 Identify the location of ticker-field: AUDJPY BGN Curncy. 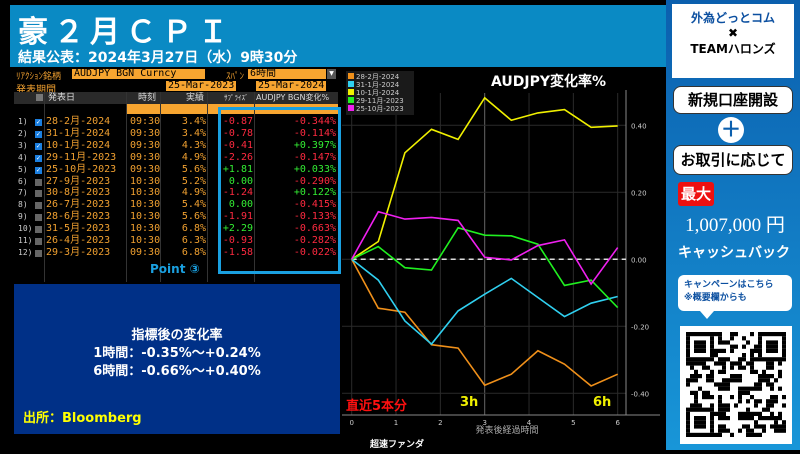
(138, 74).